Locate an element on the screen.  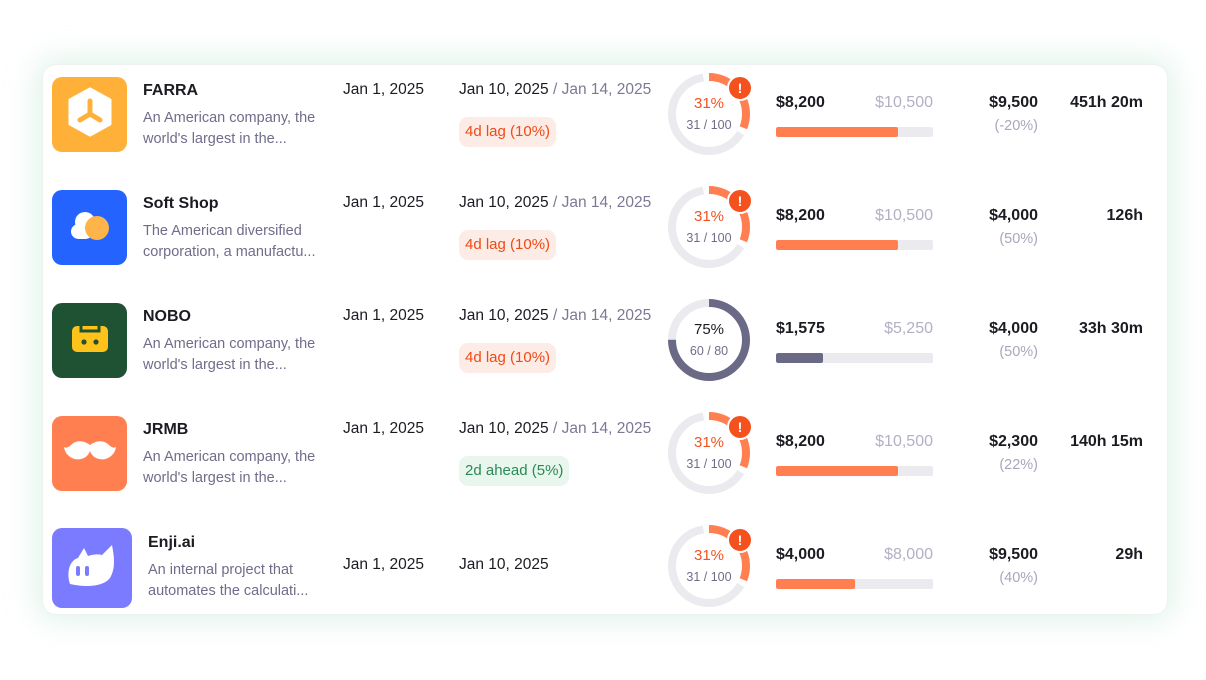
forecast-delta: (22%) is located at coordinates (1018, 465).